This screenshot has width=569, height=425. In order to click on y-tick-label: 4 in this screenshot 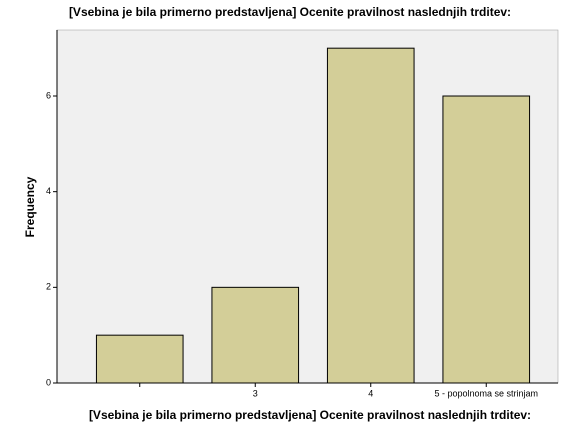, I will do `click(48, 191)`.